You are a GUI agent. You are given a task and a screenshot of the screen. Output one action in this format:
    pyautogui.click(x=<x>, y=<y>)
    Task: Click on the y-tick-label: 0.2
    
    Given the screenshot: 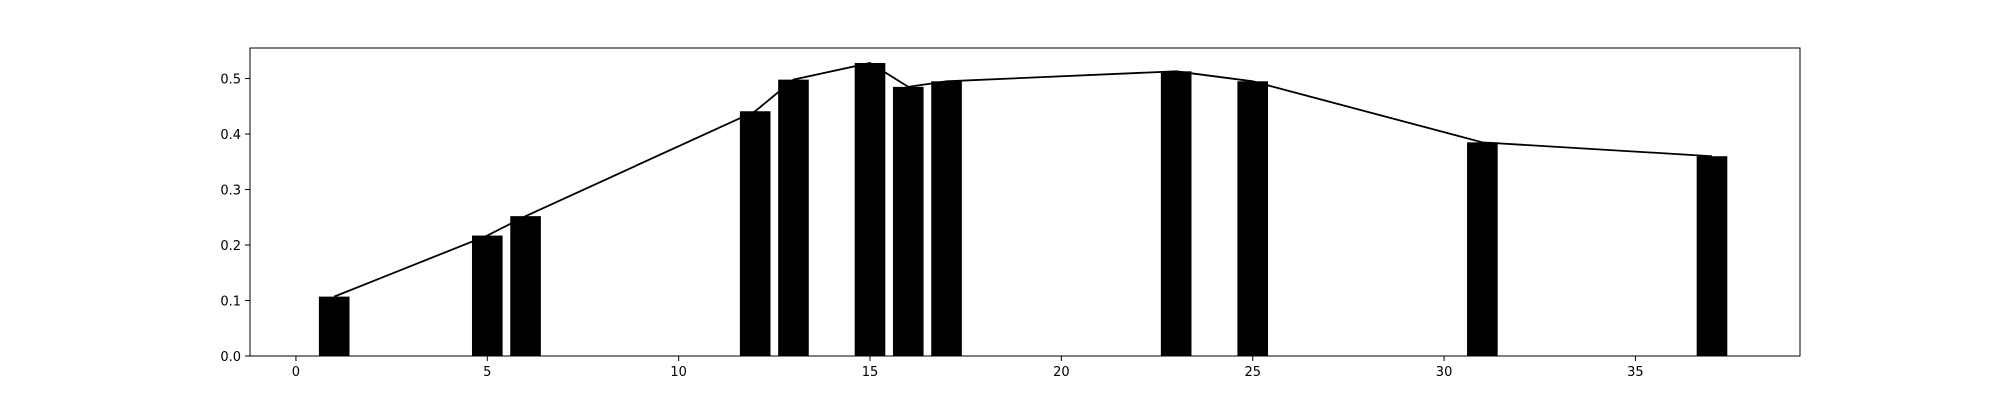 What is the action you would take?
    pyautogui.click(x=230, y=246)
    